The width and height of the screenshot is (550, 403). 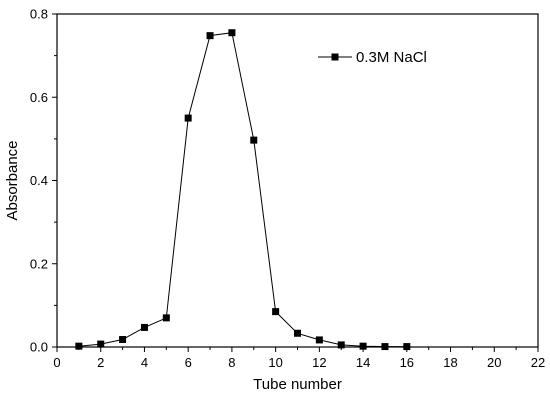 I want to click on x-tick-label: 6, so click(x=188, y=362).